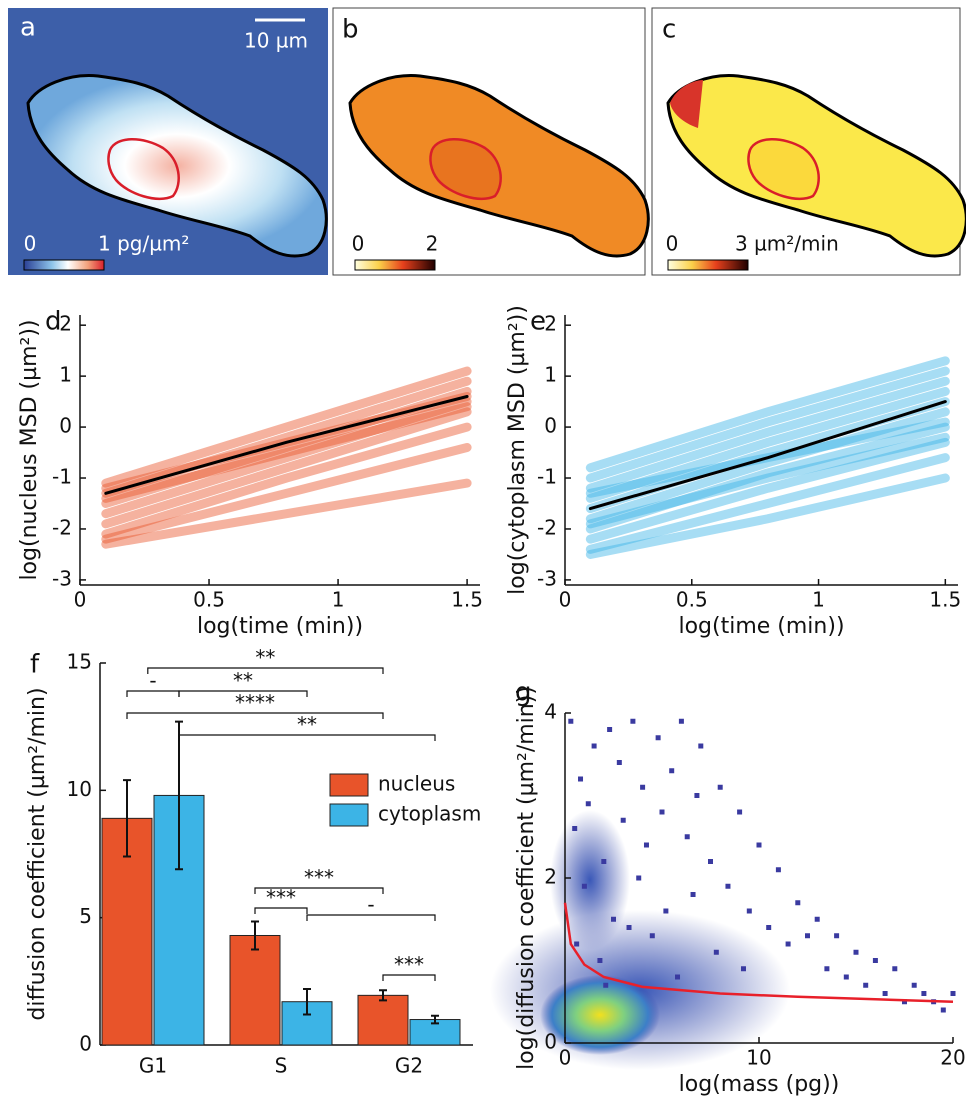  What do you see at coordinates (29, 449) in the screenshot?
I see `y-axis-label: log(nucleus MSD (µm²))` at bounding box center [29, 449].